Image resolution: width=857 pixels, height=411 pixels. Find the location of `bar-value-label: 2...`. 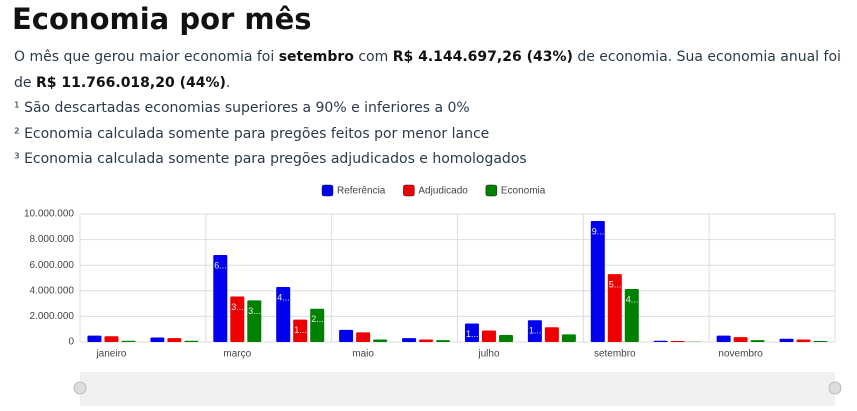

bar-value-label: 2... is located at coordinates (317, 319).